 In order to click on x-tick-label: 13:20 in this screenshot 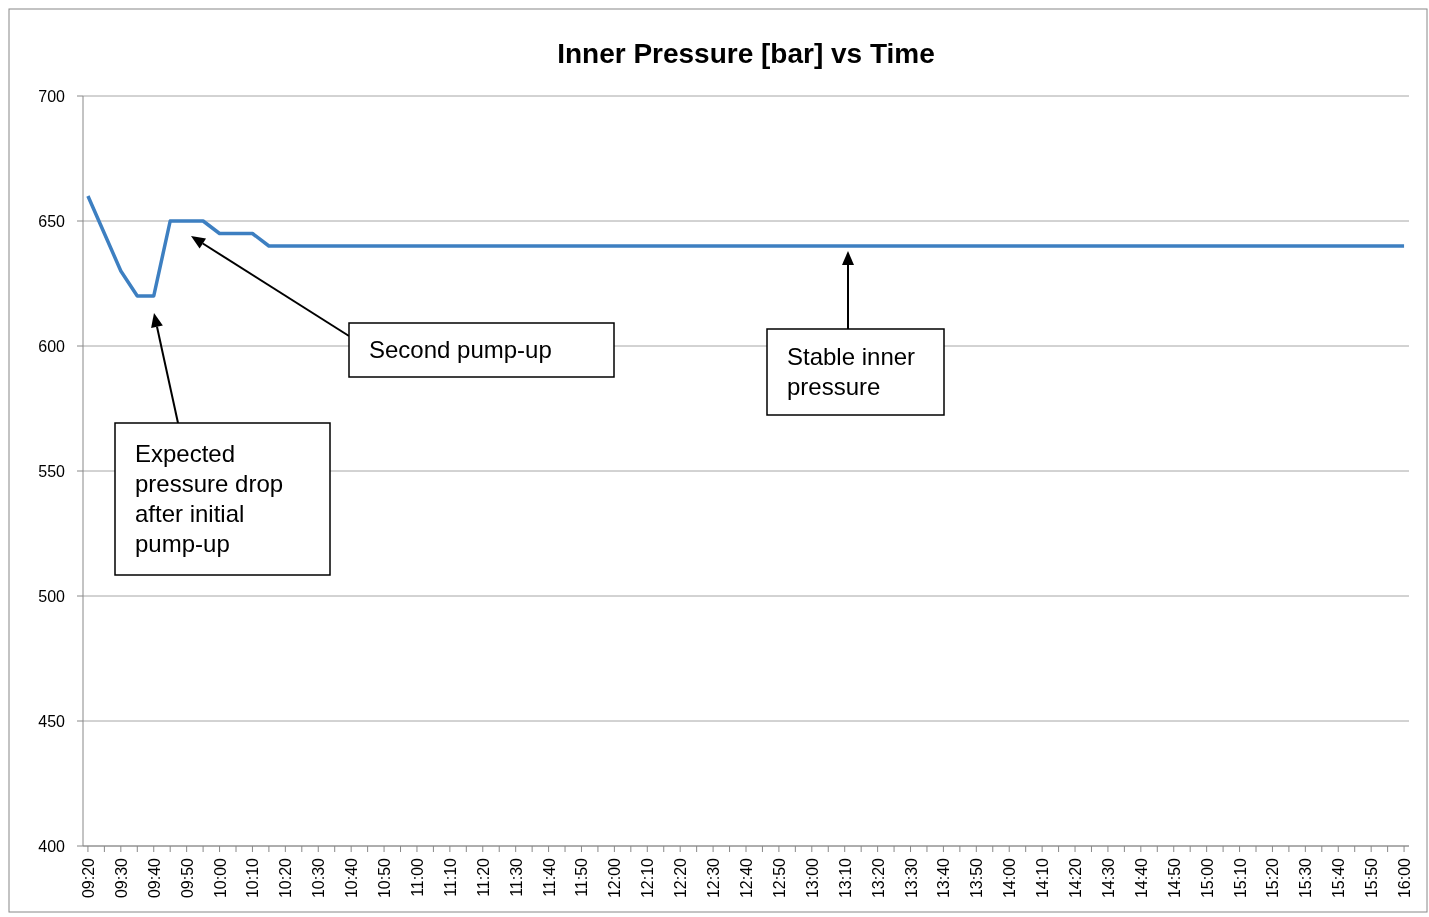, I will do `click(878, 878)`.